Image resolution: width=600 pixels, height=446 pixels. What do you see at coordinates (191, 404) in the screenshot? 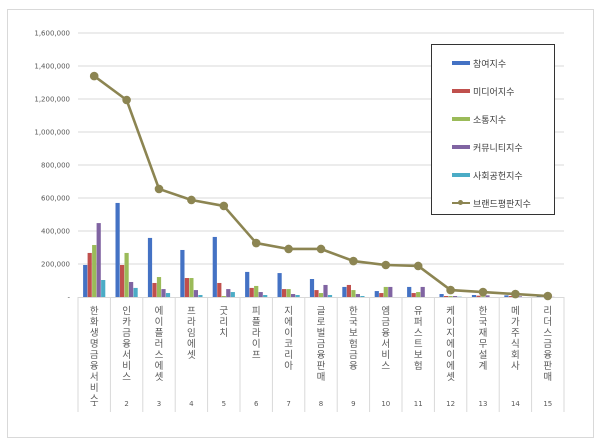
I see `rank-label: 4` at bounding box center [191, 404].